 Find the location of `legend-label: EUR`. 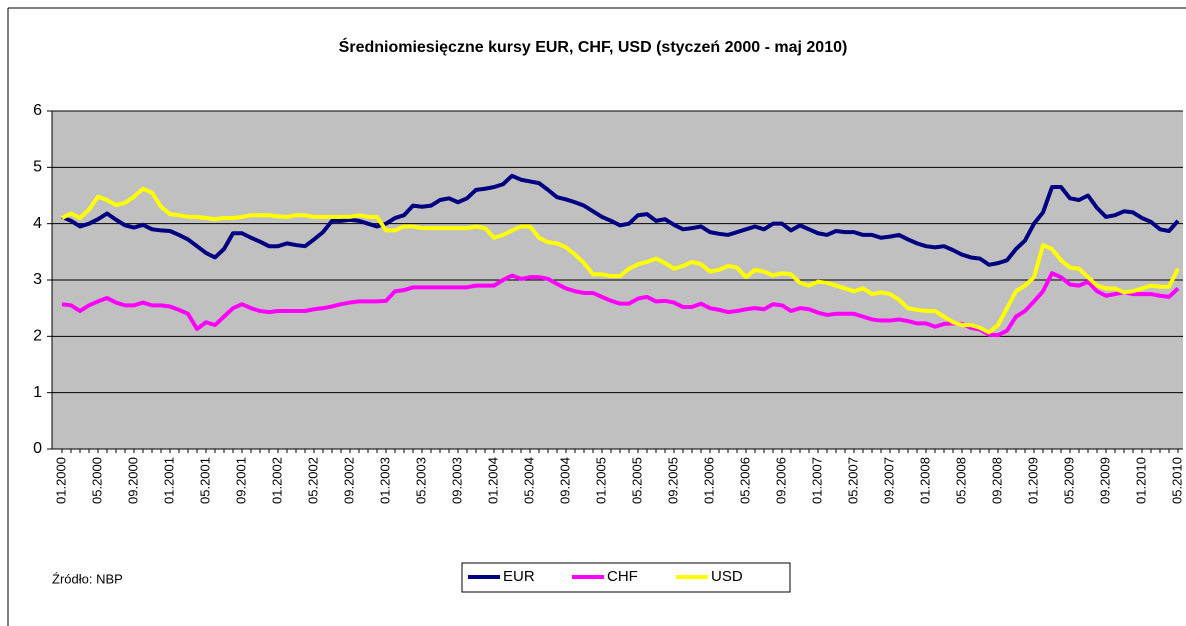

legend-label: EUR is located at coordinates (519, 576).